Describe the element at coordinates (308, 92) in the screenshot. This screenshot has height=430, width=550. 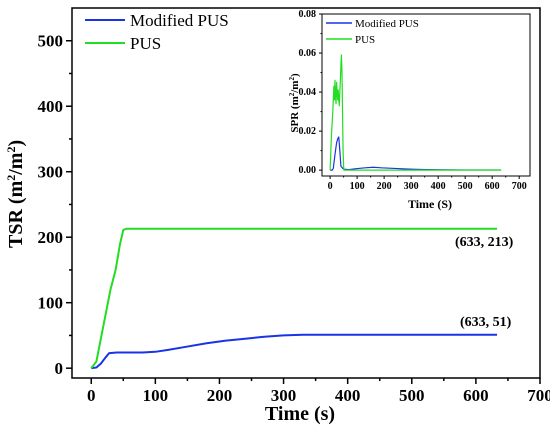
I see `inset-y-tick-label: 0.04` at that location.